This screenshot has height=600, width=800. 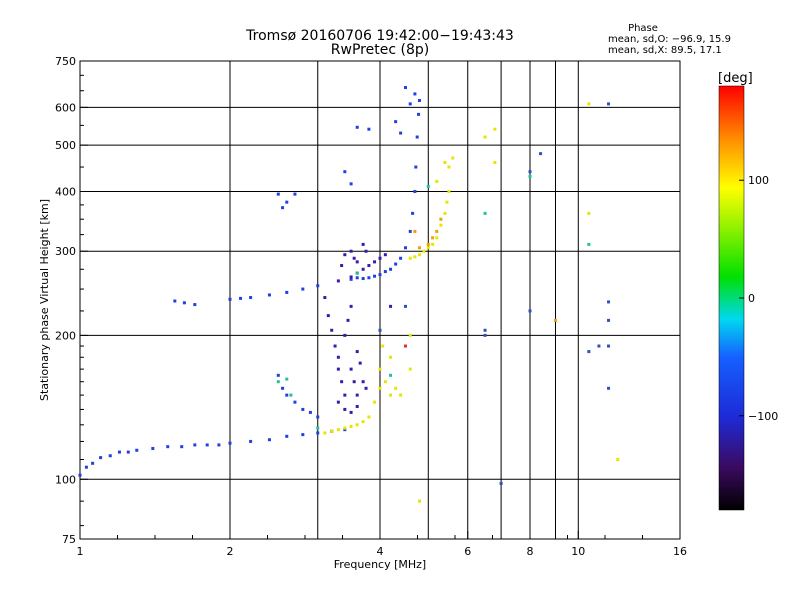 What do you see at coordinates (380, 551) in the screenshot?
I see `x-tick-label: 4` at bounding box center [380, 551].